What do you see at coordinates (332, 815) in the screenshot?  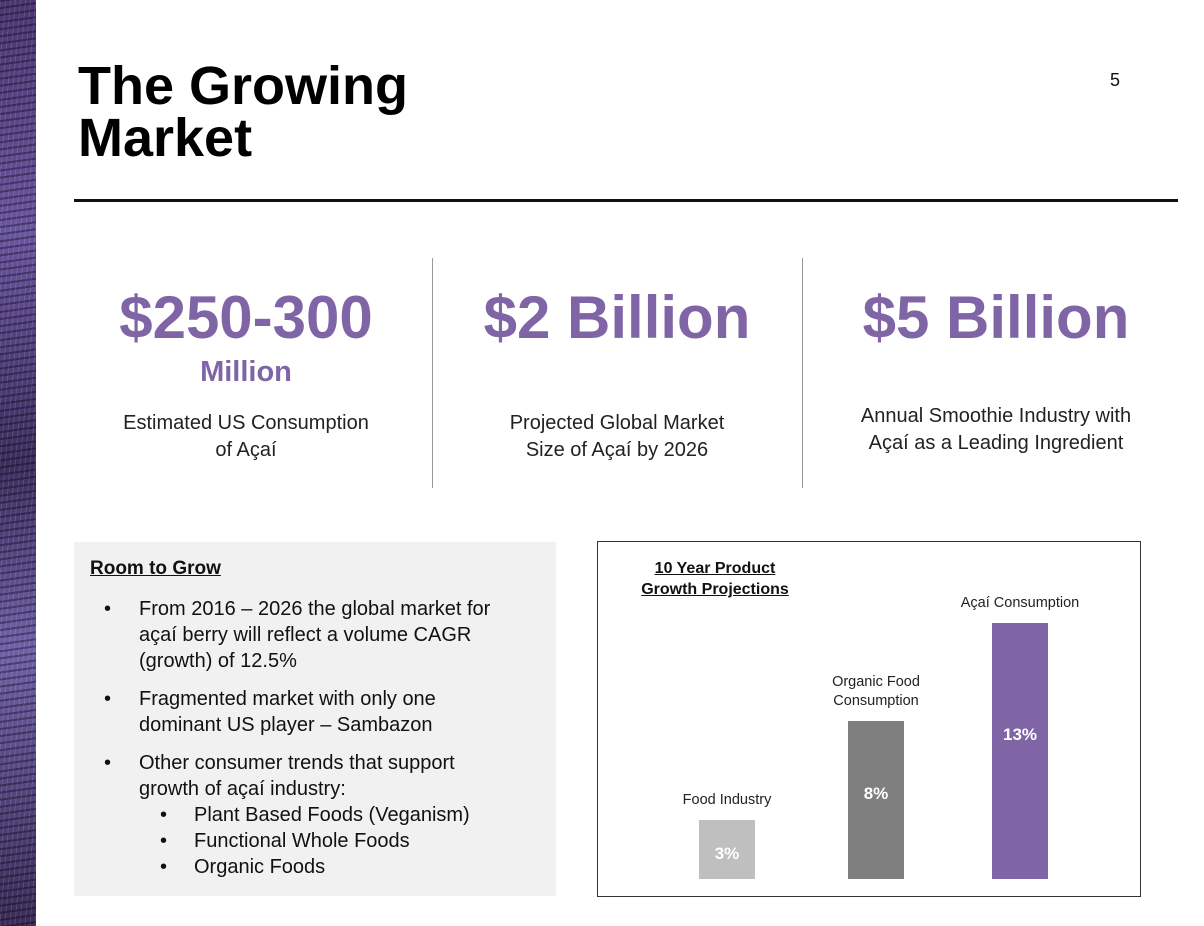 I see `sub-bullet-line: Plant Based Foods (Veganism)` at bounding box center [332, 815].